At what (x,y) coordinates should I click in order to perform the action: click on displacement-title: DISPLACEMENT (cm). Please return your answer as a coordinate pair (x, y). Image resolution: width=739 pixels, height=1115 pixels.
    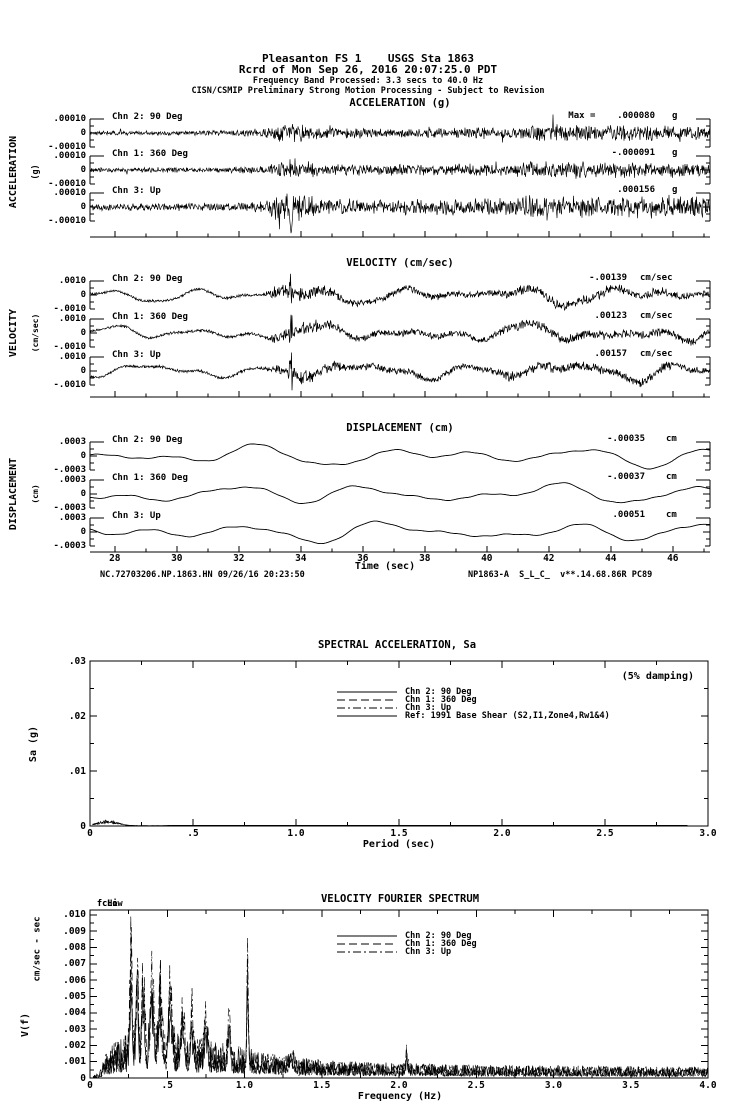
    Looking at the image, I should click on (400, 428).